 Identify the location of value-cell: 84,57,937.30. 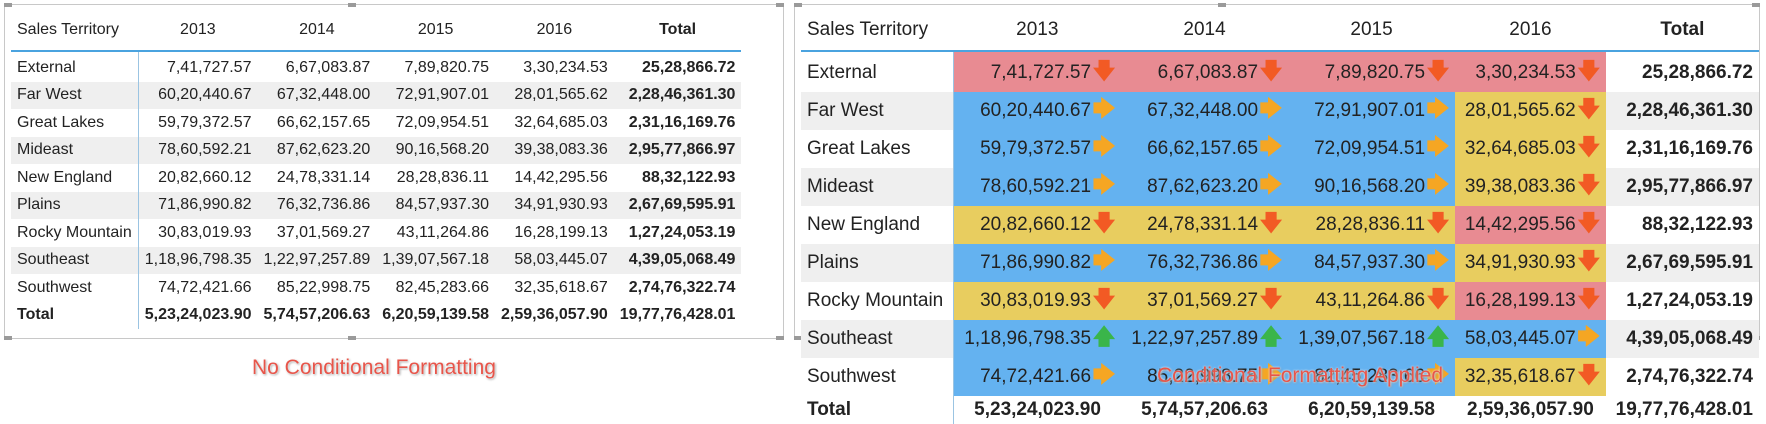
(436, 205).